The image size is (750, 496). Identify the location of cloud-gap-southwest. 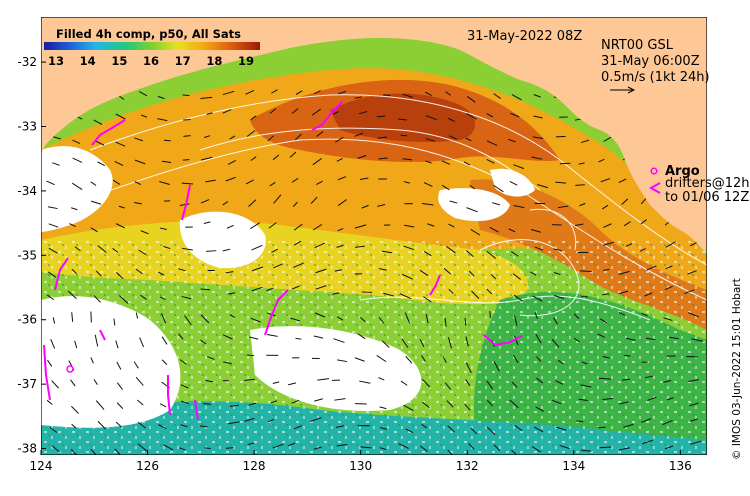
(111, 362).